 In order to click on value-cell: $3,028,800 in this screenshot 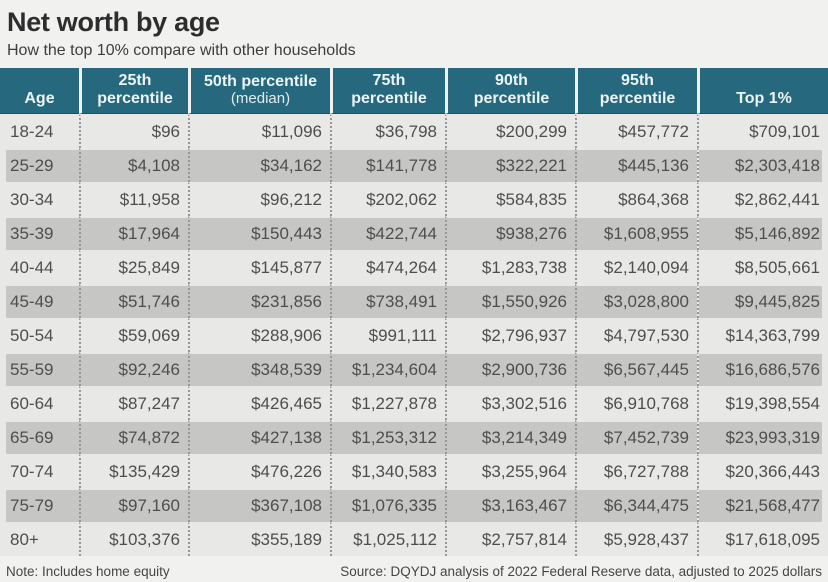, I will do `click(636, 301)`.